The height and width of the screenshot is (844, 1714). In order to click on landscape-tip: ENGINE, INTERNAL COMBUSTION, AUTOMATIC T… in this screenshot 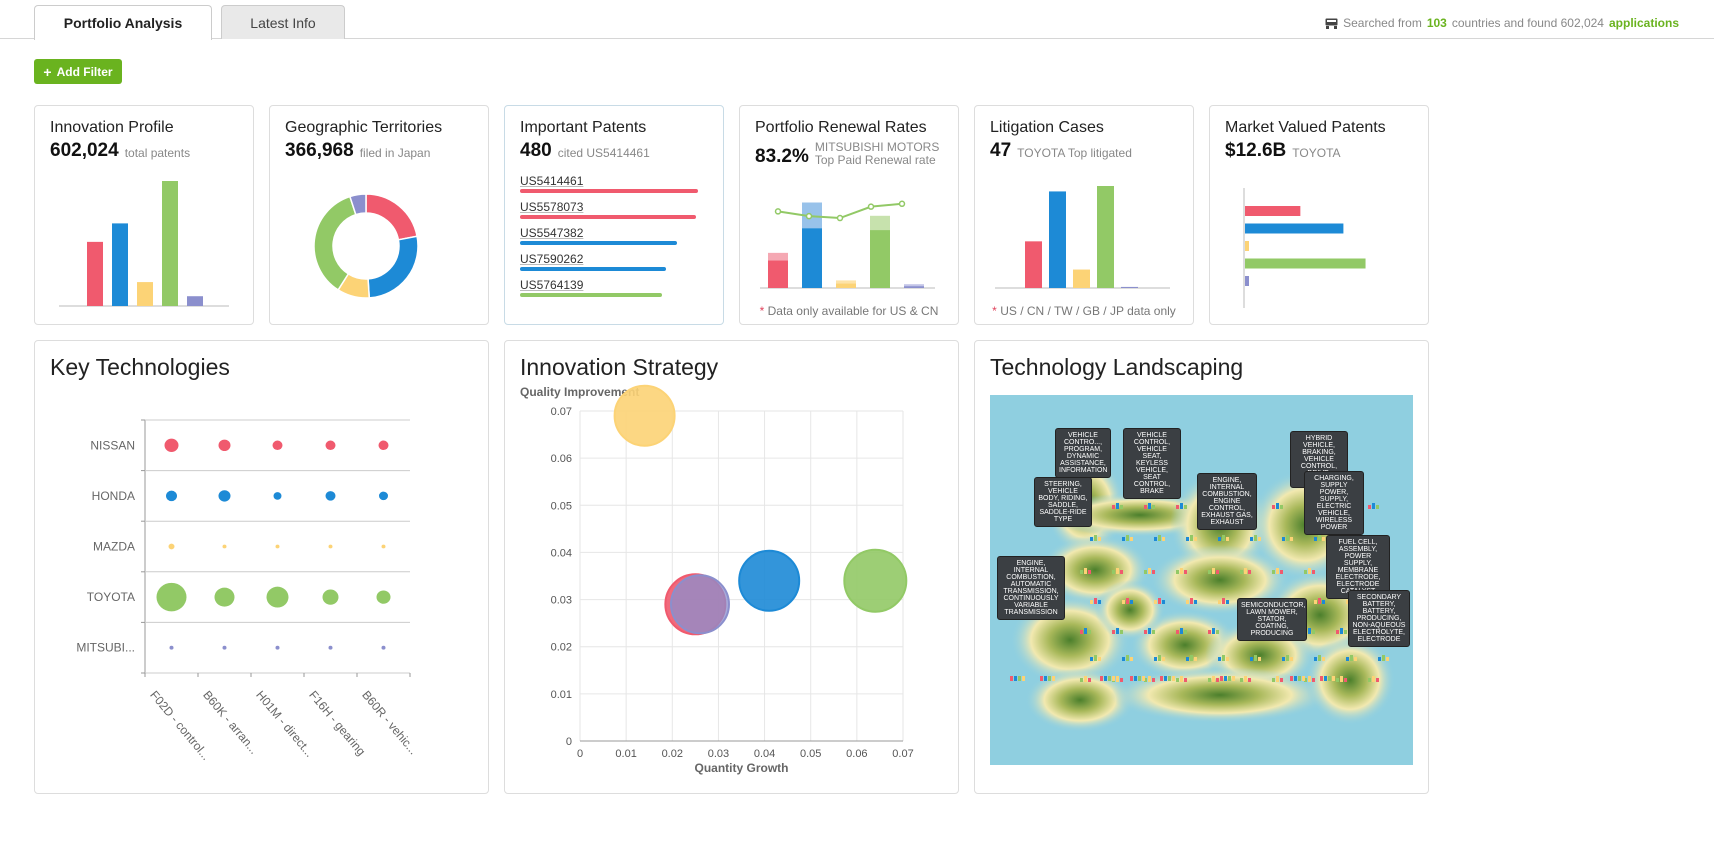, I will do `click(1031, 588)`.